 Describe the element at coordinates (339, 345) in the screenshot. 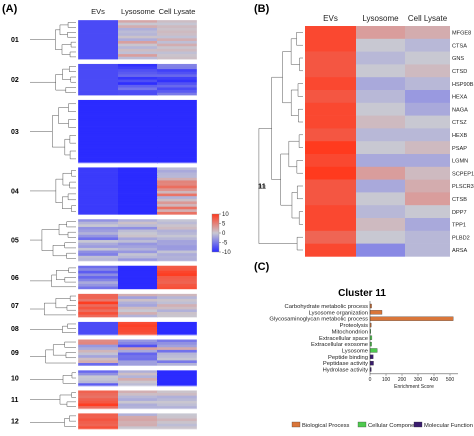

I see `bar-category-label: Extracellular exosome` at that location.